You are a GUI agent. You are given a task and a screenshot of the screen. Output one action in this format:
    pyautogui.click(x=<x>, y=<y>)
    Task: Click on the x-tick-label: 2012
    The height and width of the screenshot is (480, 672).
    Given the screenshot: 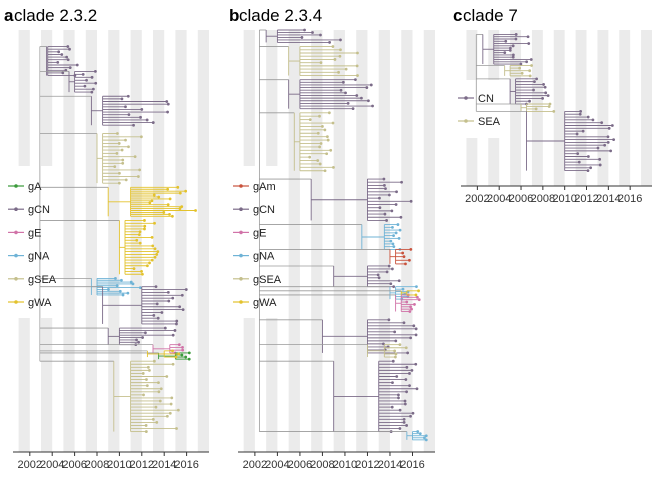 What is the action you would take?
    pyautogui.click(x=586, y=199)
    